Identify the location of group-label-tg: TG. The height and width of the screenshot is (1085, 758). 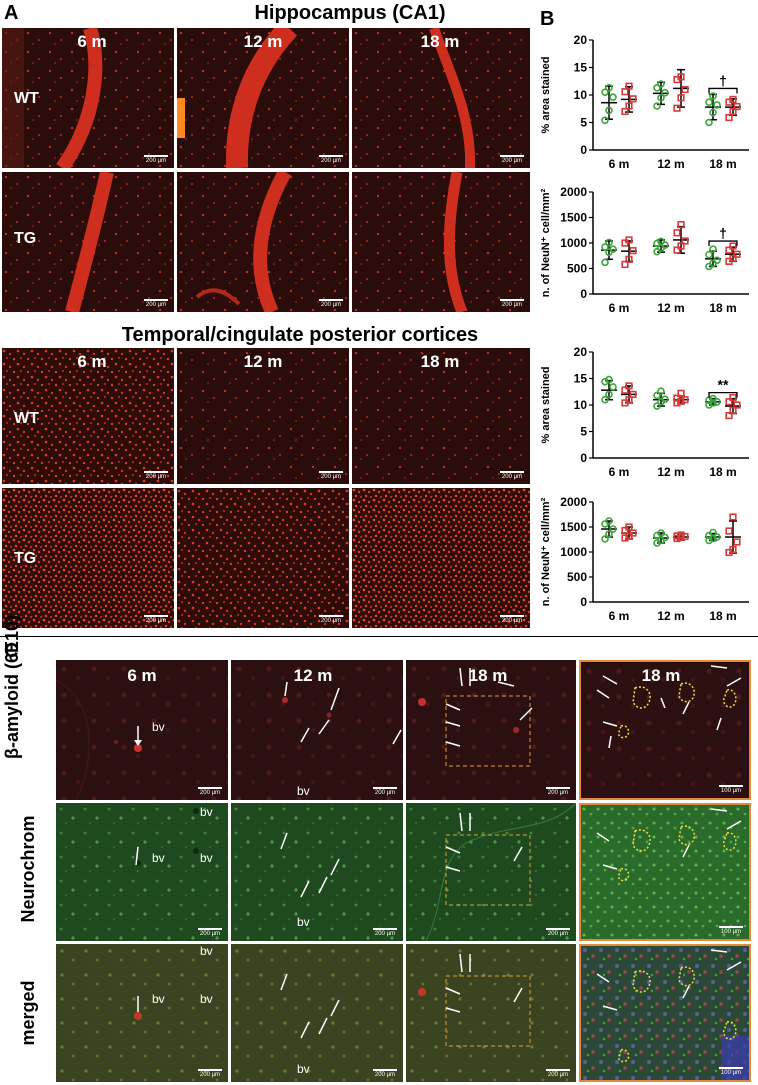
(25, 238).